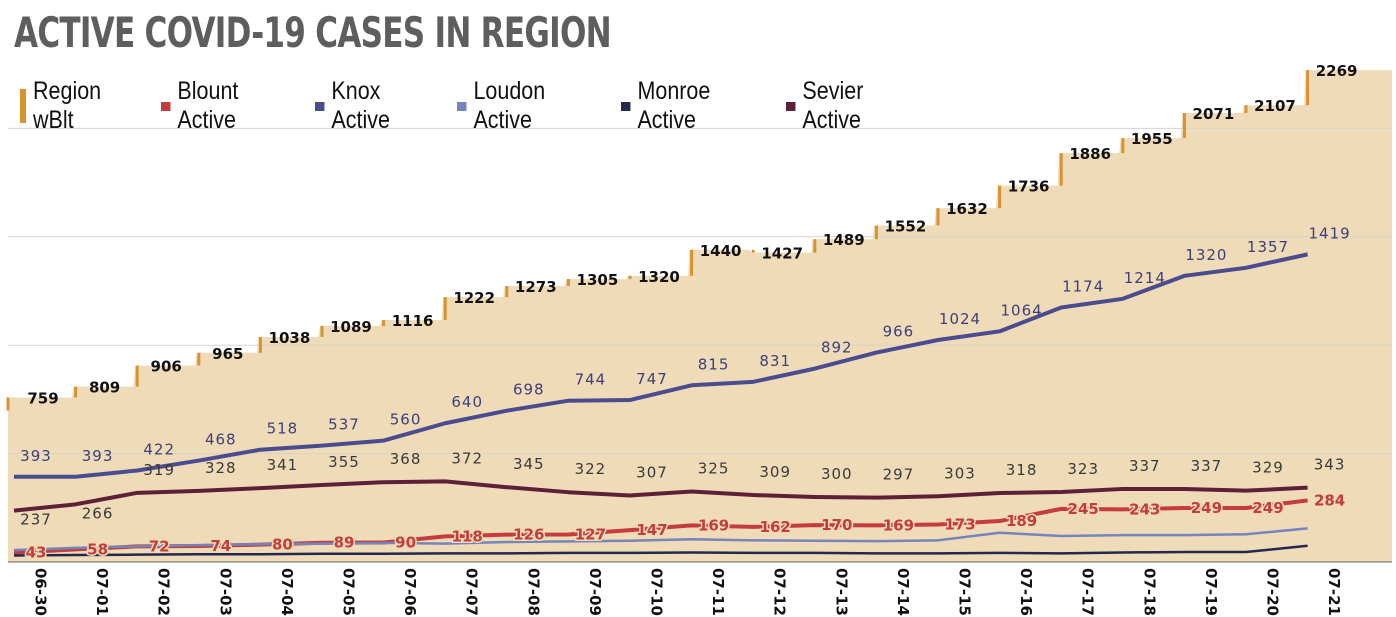 The width and height of the screenshot is (1396, 617). I want to click on blount-value-label: 118, so click(467, 536).